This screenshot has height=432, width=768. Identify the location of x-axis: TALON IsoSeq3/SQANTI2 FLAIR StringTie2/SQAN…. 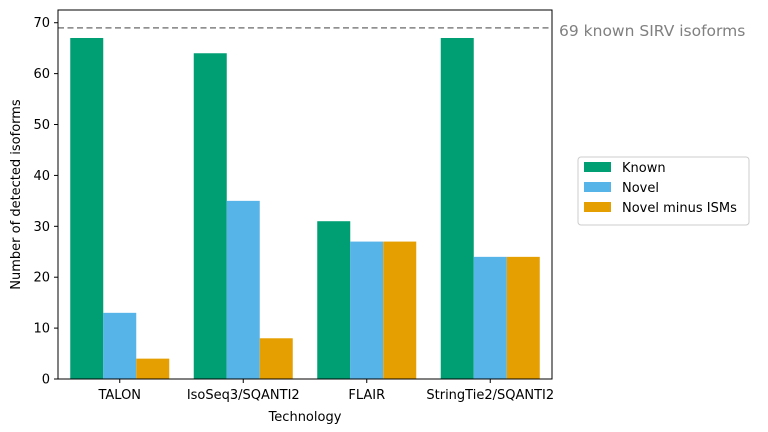
(325, 391).